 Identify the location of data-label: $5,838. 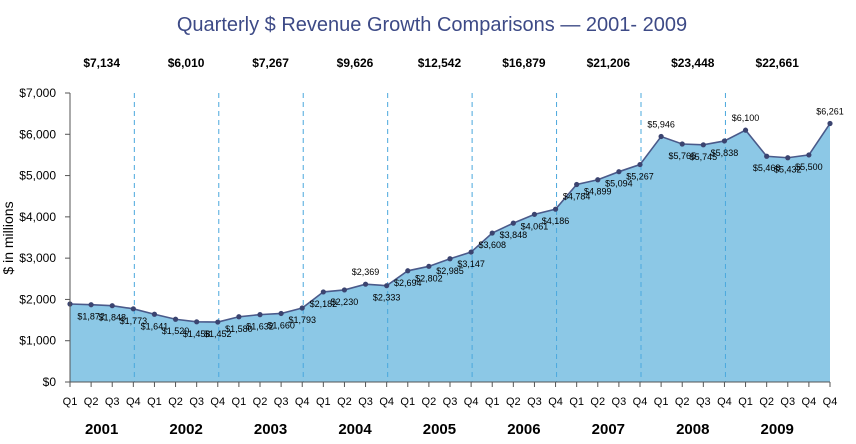
(725, 153).